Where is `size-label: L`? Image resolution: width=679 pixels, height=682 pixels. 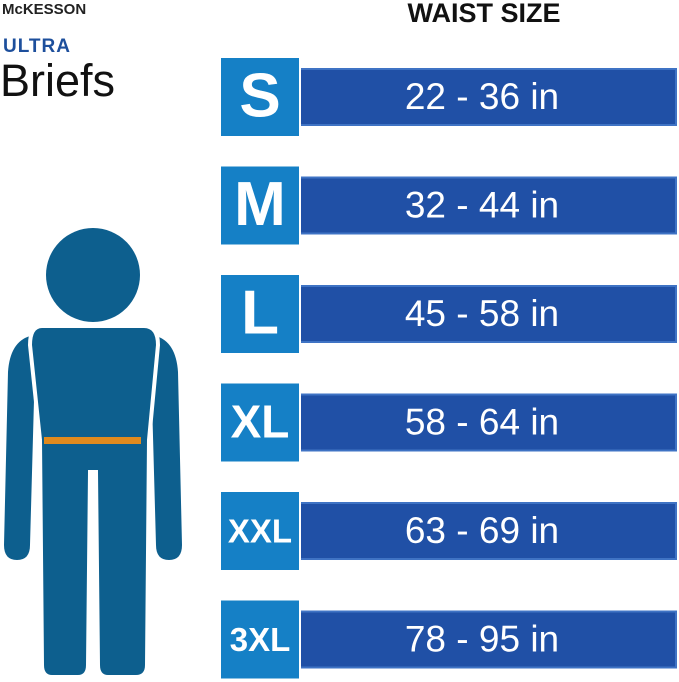
size-label: L is located at coordinates (260, 312).